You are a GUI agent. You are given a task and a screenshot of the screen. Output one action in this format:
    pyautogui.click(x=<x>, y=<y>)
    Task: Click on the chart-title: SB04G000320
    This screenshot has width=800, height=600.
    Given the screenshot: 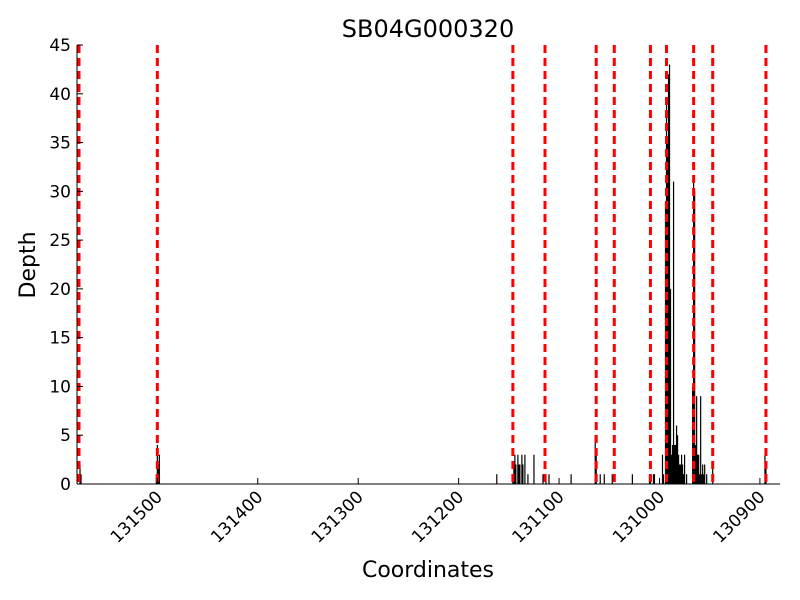 What is the action you would take?
    pyautogui.click(x=428, y=29)
    